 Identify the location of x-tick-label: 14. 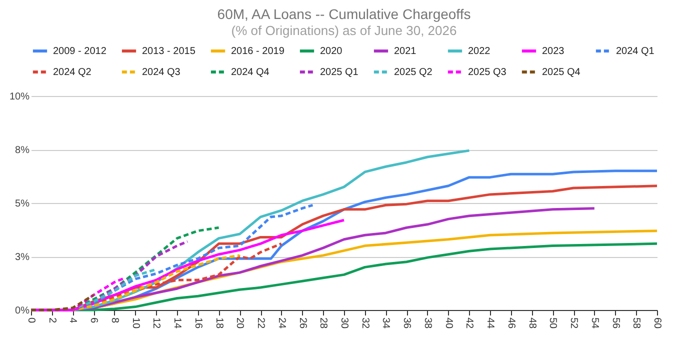
(177, 324).